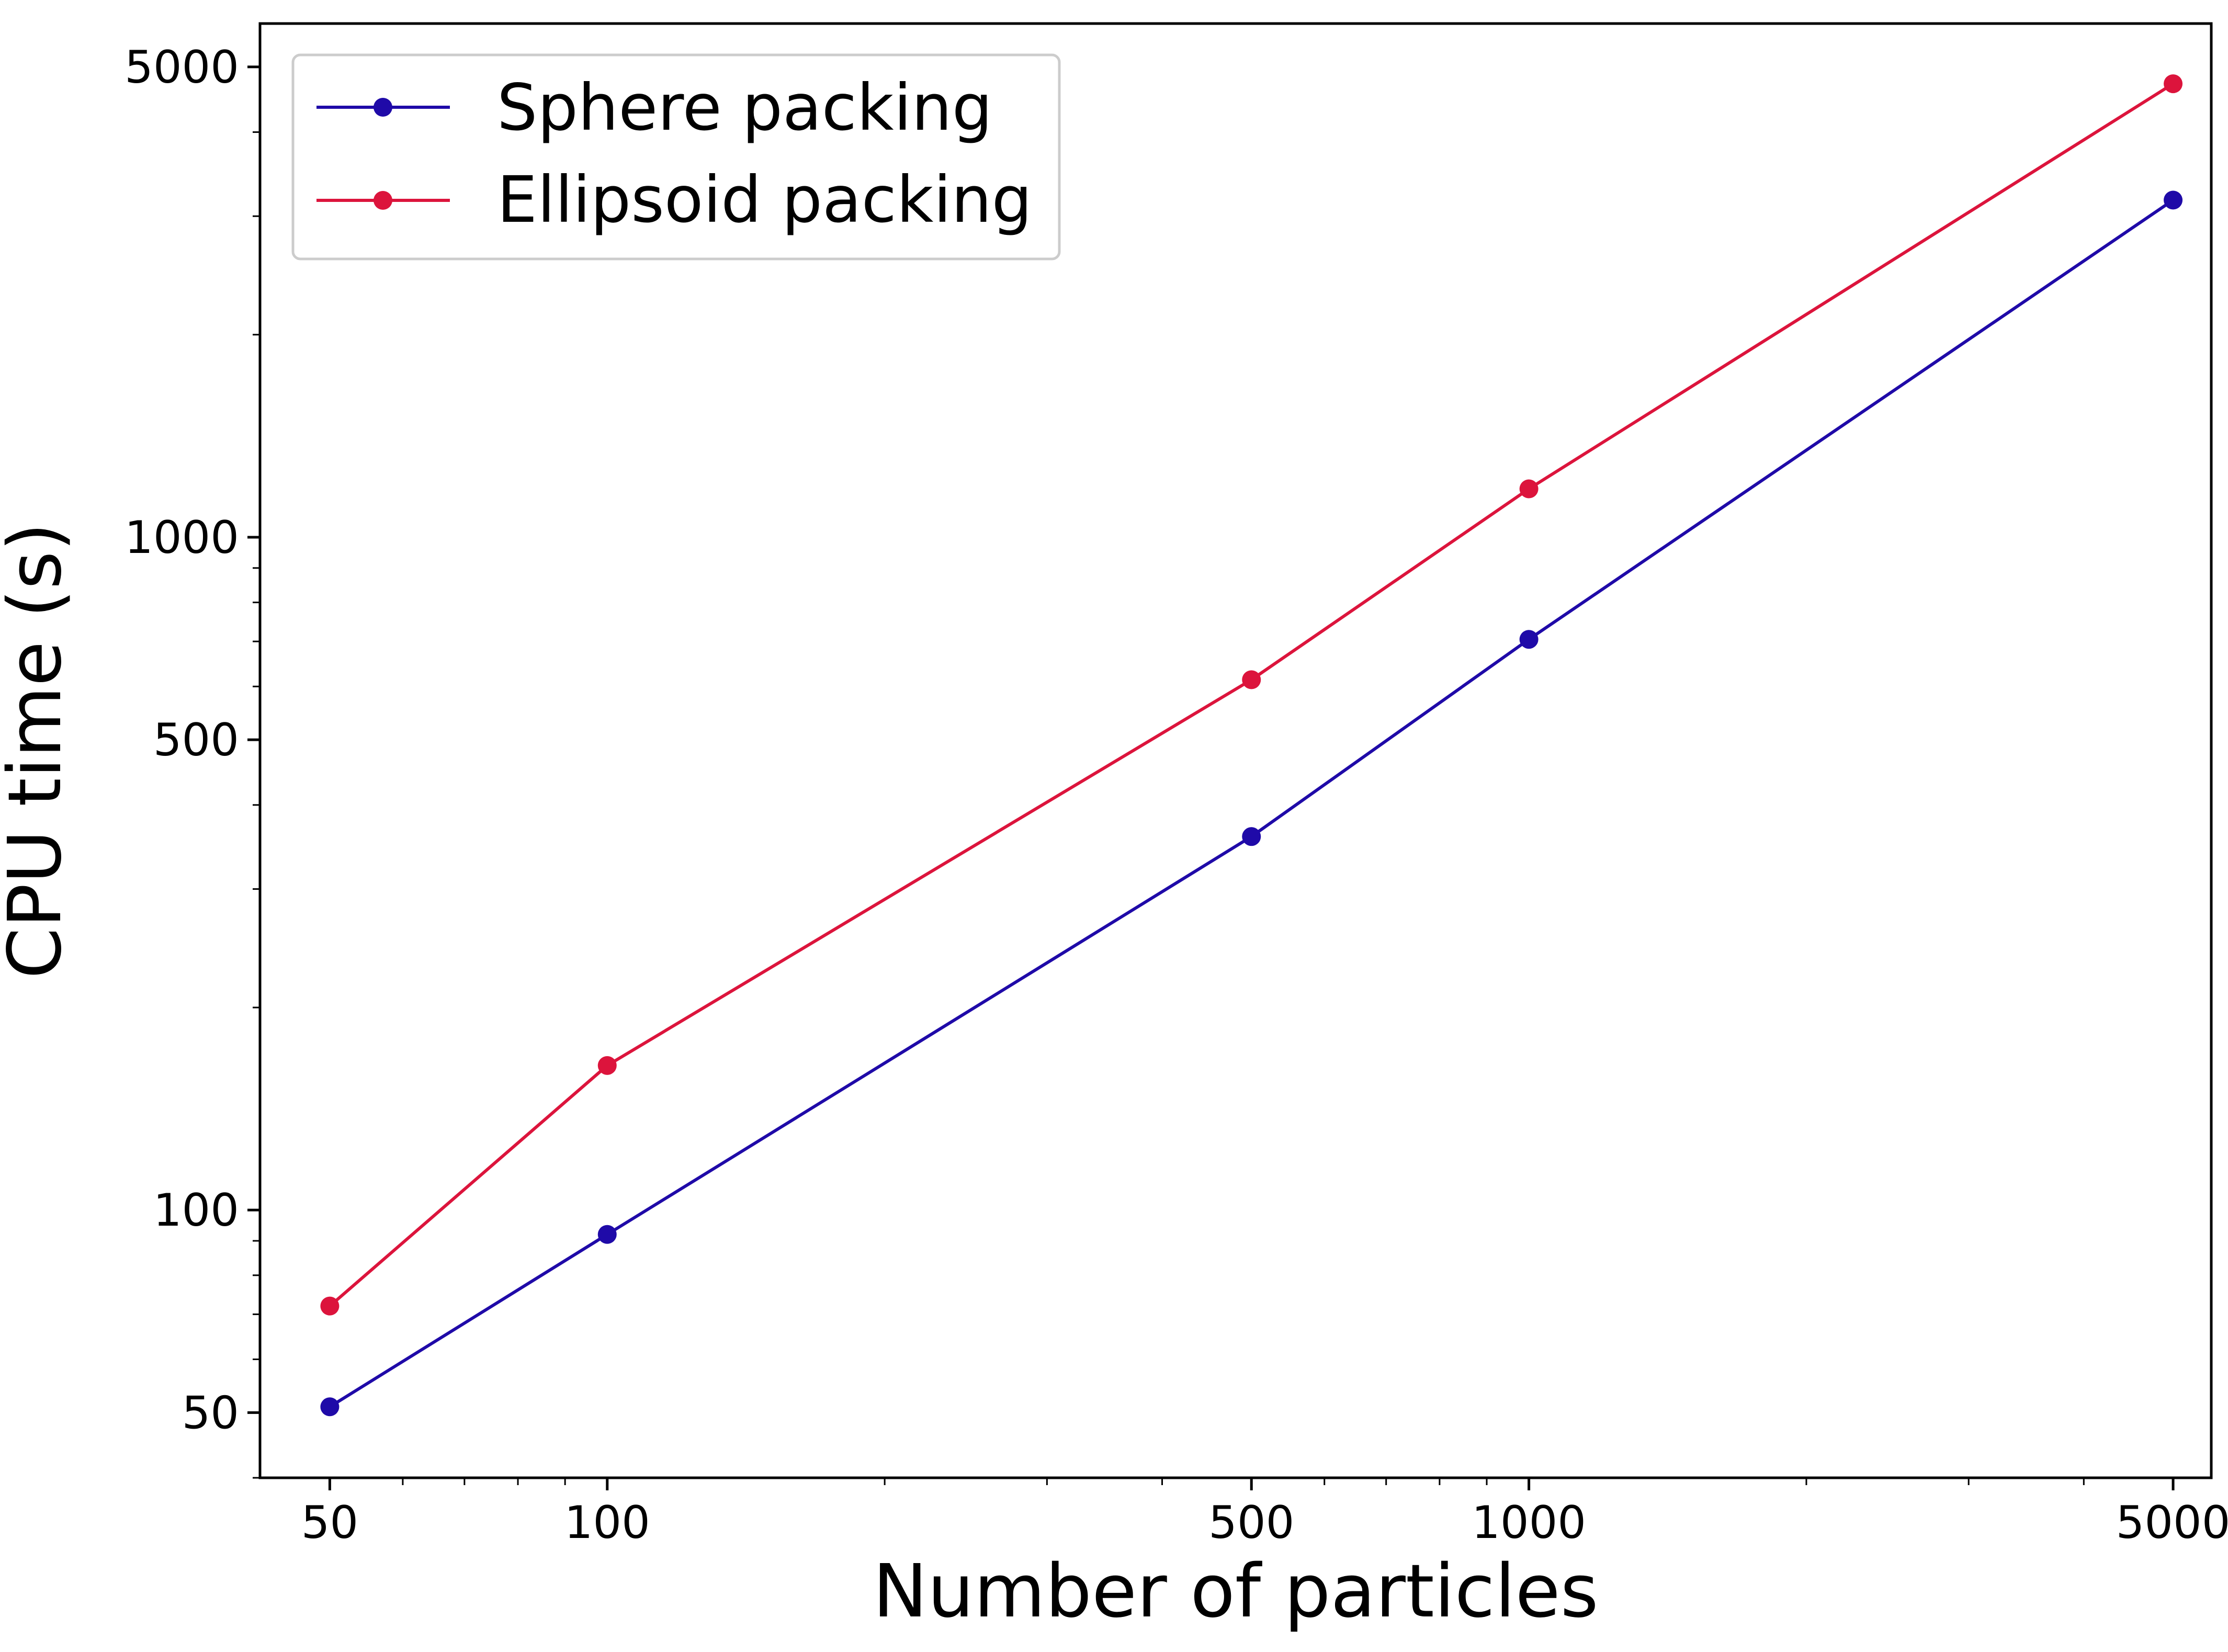  I want to click on legend-entry-sphere: Sphere packing, so click(654, 108).